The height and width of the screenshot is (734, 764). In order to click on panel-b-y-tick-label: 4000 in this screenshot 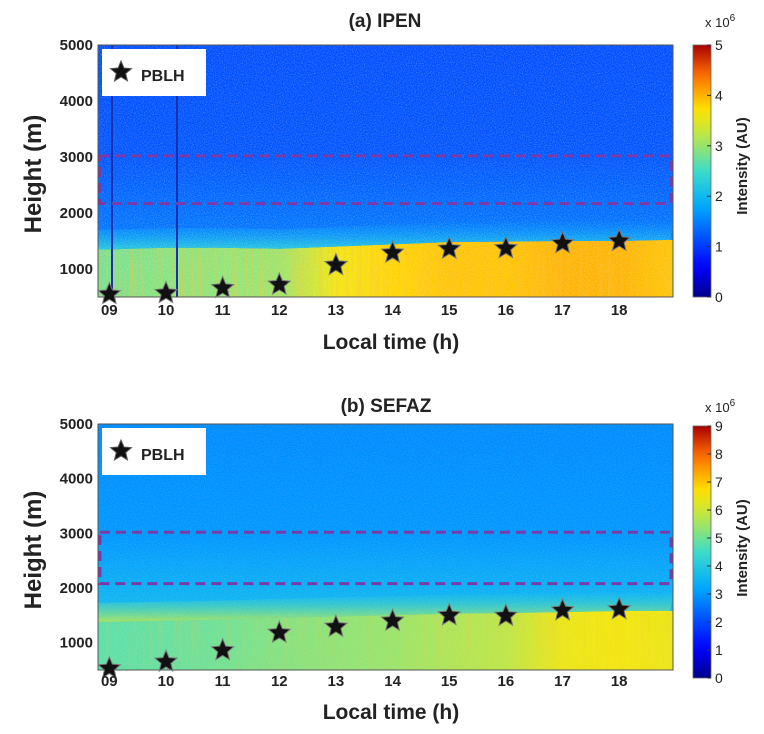, I will do `click(76, 479)`.